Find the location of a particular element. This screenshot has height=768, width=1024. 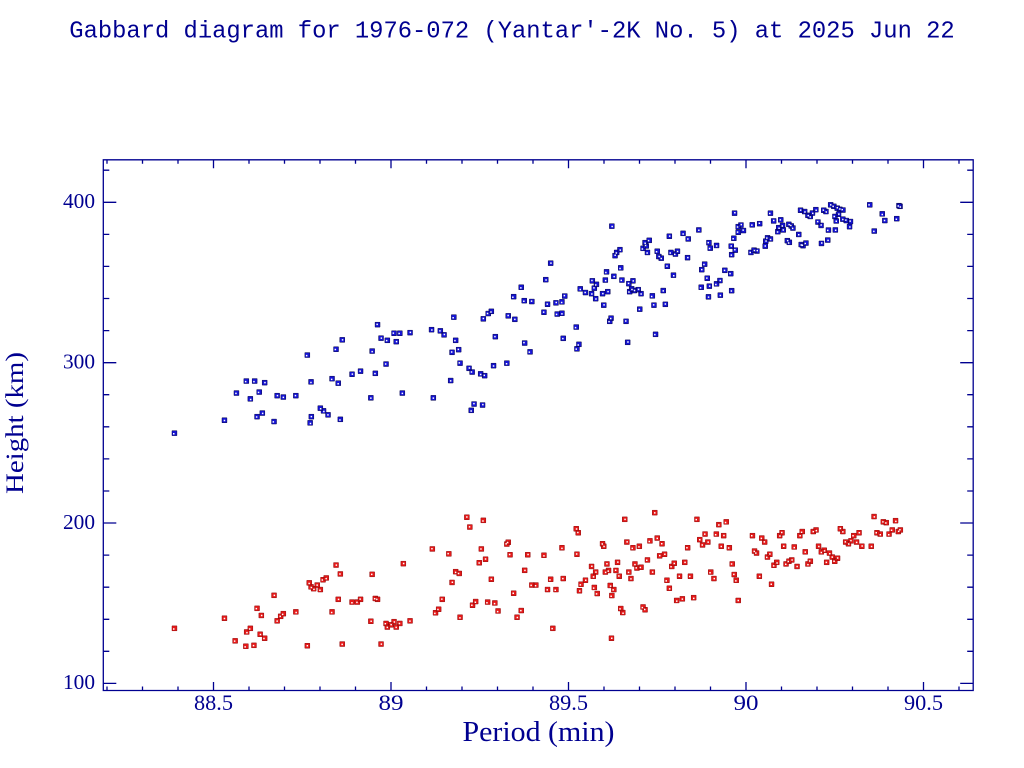

svg-text: 88.5 is located at coordinates (213, 702).